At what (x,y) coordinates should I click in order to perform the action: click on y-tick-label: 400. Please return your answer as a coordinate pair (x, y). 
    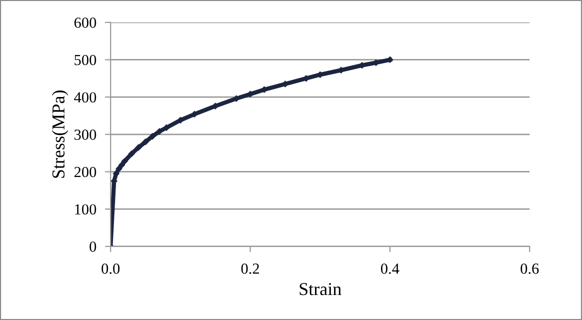
    Looking at the image, I should click on (85, 97).